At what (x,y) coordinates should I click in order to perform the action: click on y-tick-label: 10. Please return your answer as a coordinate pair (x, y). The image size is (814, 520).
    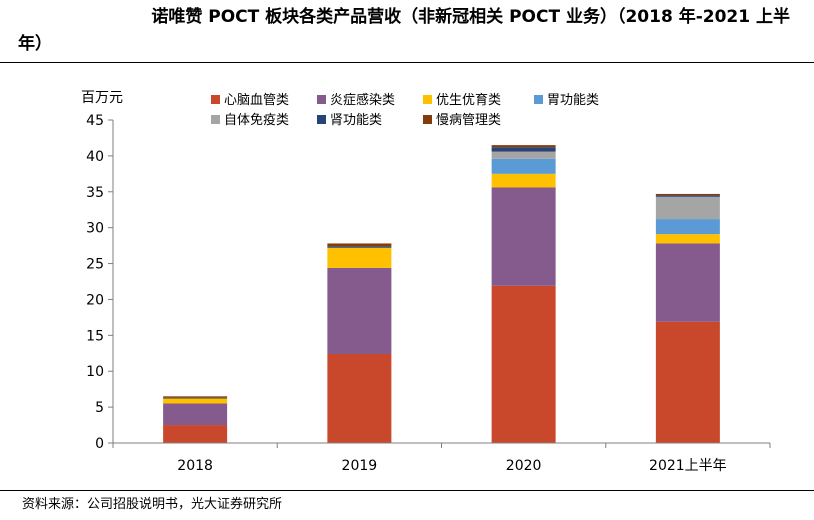
    Looking at the image, I should click on (95, 372).